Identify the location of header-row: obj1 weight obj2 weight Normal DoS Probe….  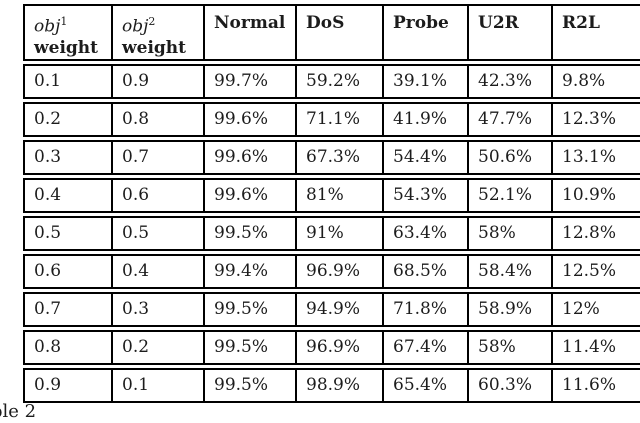
(331, 32).